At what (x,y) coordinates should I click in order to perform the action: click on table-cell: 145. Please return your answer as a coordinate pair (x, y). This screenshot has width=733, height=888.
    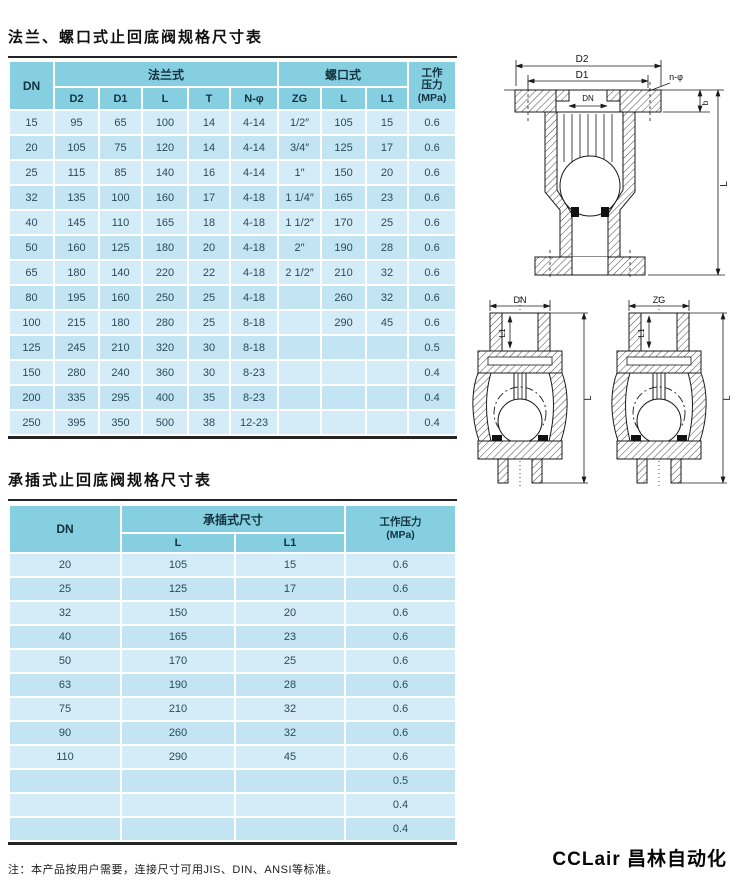
    Looking at the image, I should click on (76, 222).